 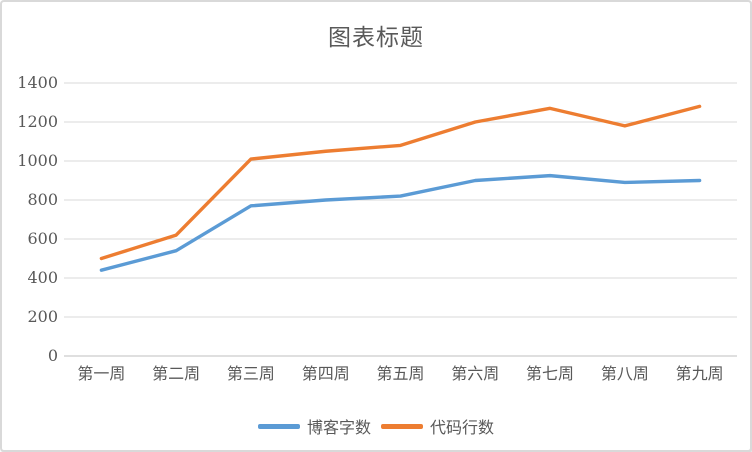 What do you see at coordinates (101, 373) in the screenshot?
I see `x-axis-label: 第一周` at bounding box center [101, 373].